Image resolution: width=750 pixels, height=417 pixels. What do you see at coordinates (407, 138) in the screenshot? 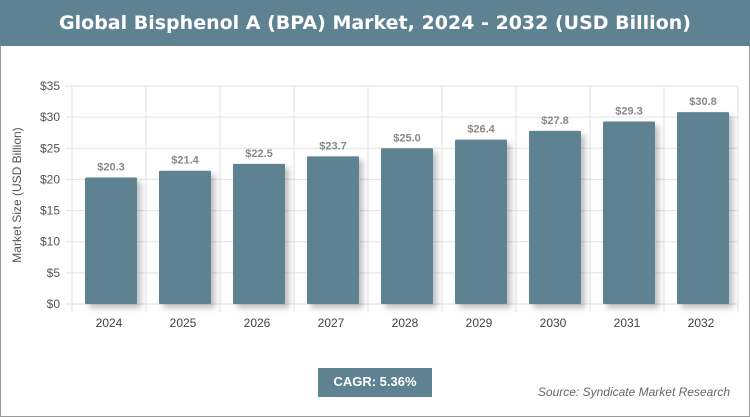
I see `data-label: $25.0` at bounding box center [407, 138].